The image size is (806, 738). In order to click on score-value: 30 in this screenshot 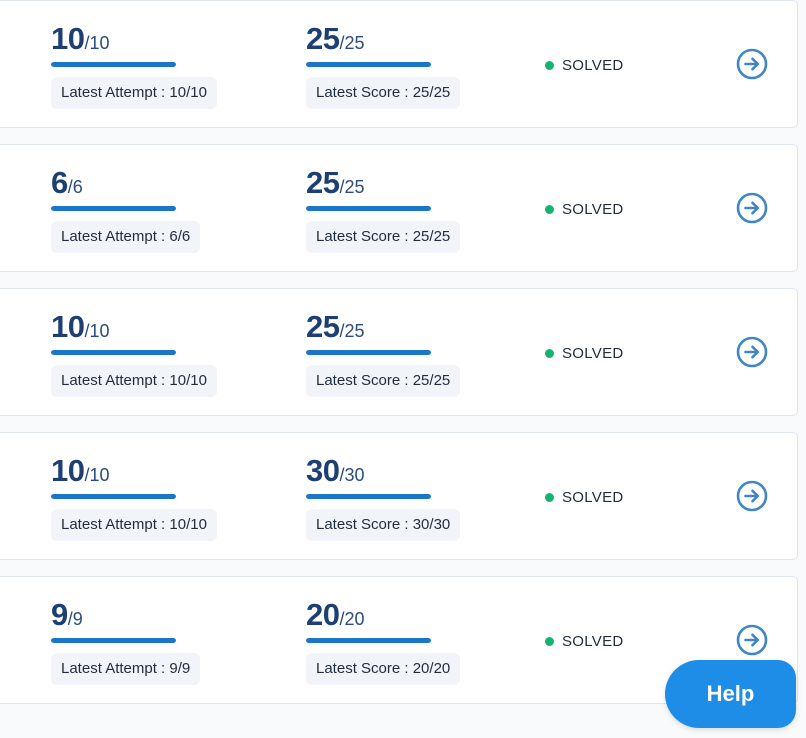, I will do `click(323, 470)`.